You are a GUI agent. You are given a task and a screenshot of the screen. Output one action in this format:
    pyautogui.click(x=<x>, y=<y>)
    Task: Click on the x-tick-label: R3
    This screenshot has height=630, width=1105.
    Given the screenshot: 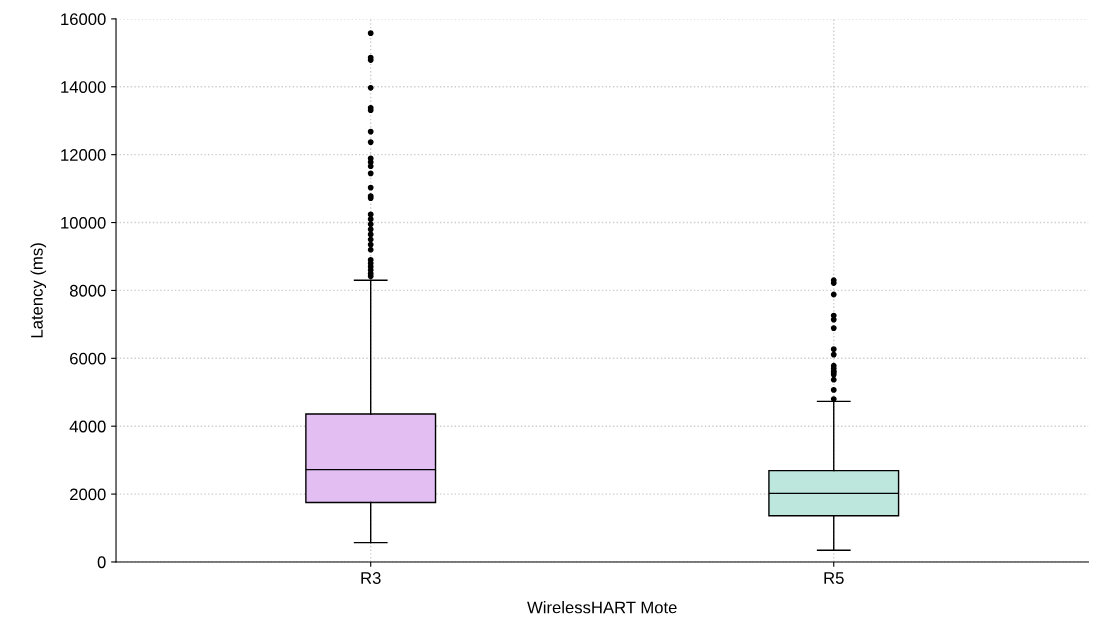 What is the action you would take?
    pyautogui.click(x=371, y=578)
    